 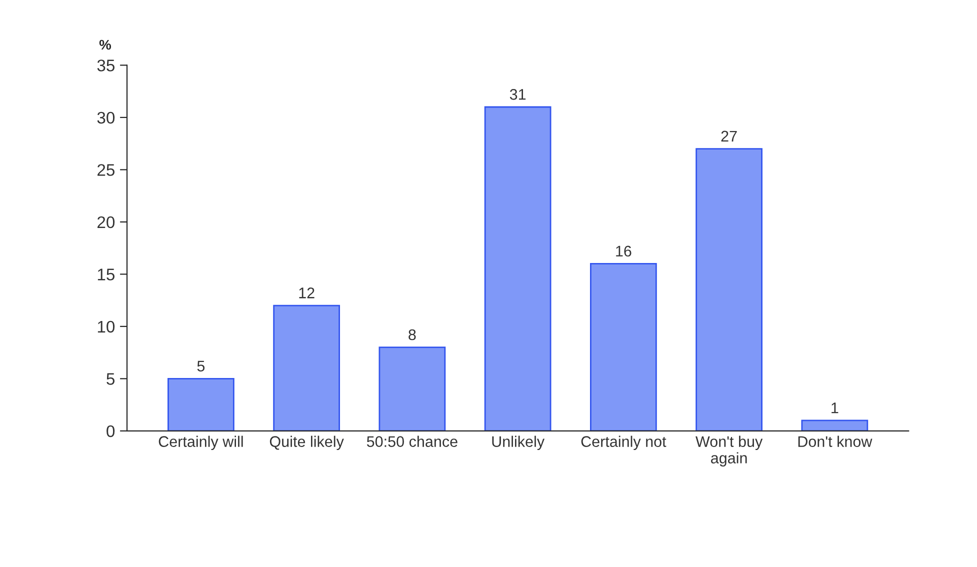 I want to click on x-tick-label: Quite likely, so click(x=307, y=443).